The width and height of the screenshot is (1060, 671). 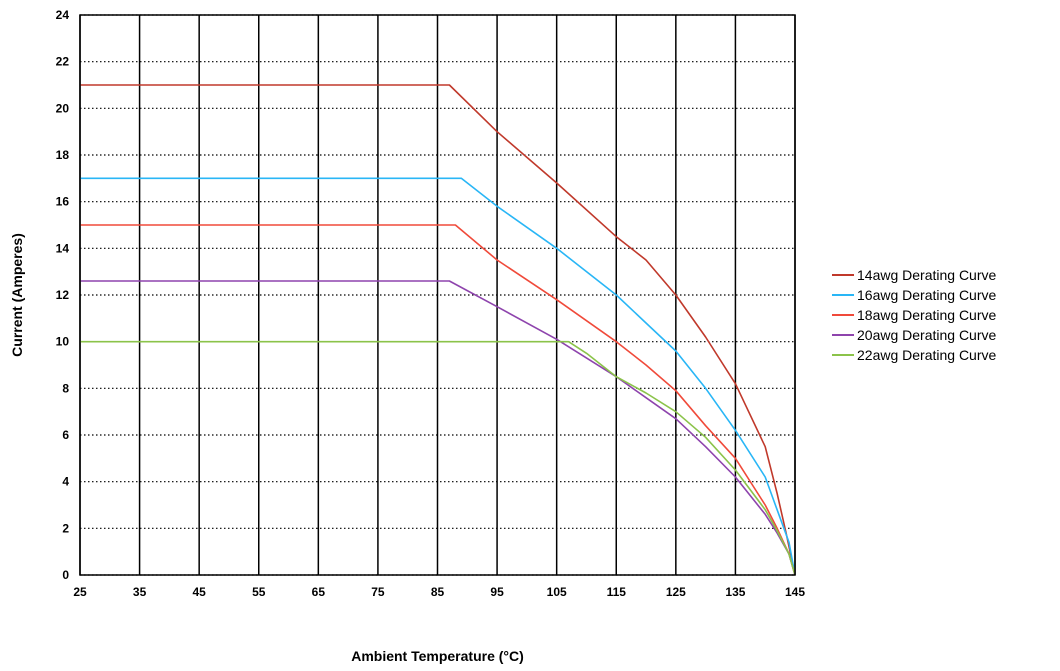 What do you see at coordinates (63, 202) in the screenshot?
I see `y-tick-label: 16` at bounding box center [63, 202].